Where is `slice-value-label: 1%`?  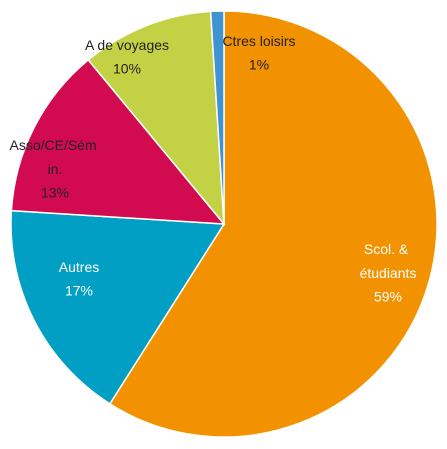 slice-value-label: 1% is located at coordinates (259, 65).